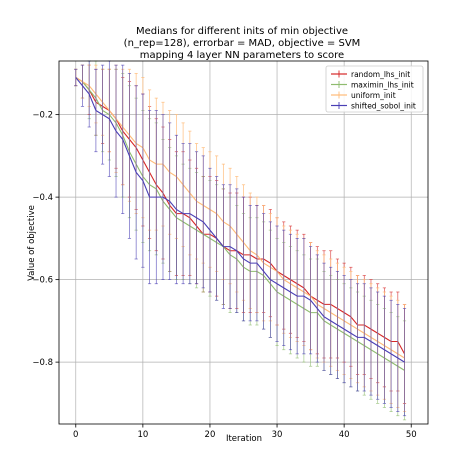 The height and width of the screenshot is (474, 474). What do you see at coordinates (42, 116) in the screenshot?
I see `y-tick-label: −0.2` at bounding box center [42, 116].